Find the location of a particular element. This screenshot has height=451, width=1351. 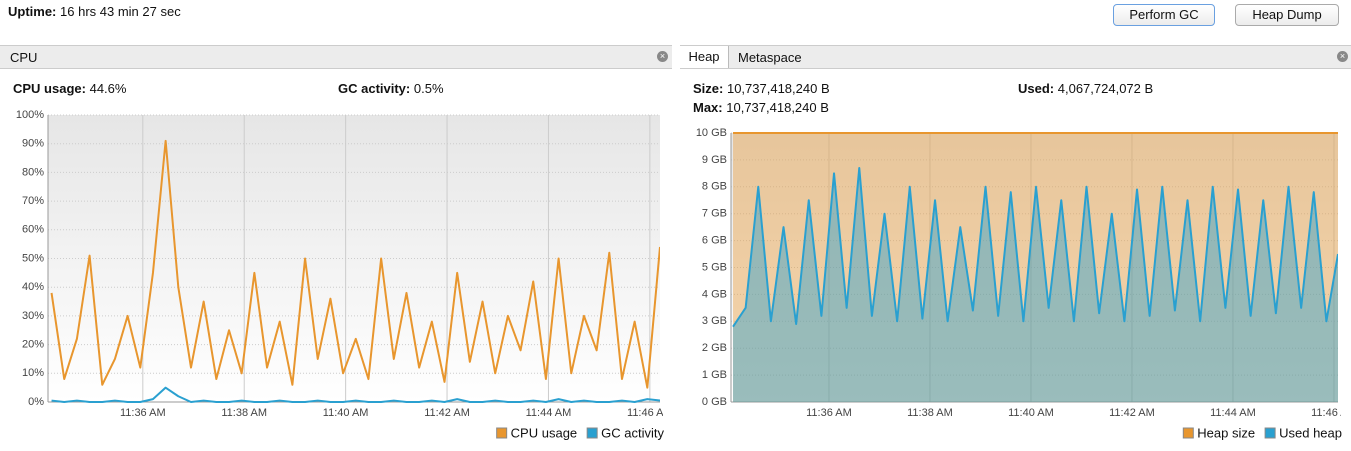

stat-label: Size: is located at coordinates (708, 88).